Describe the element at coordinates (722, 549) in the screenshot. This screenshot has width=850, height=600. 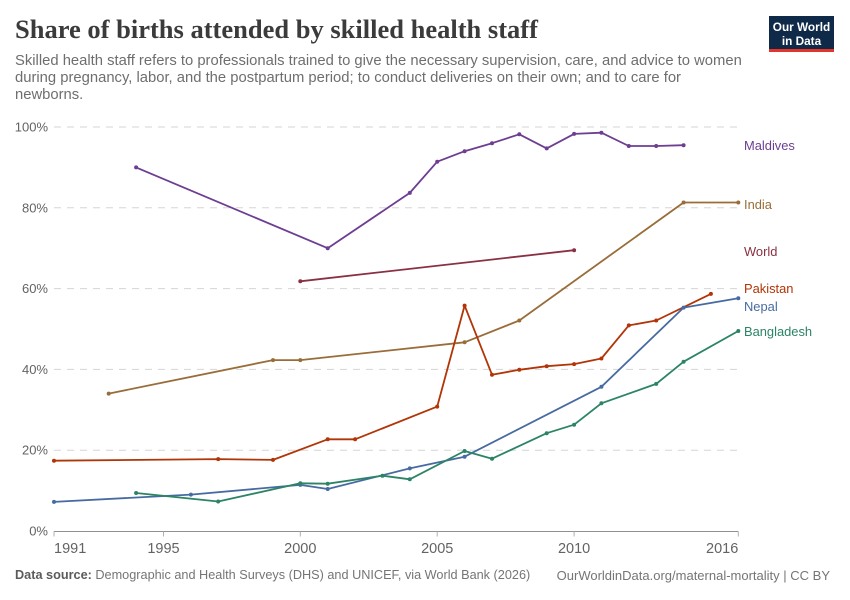
I see `svg-text: 2016` at that location.